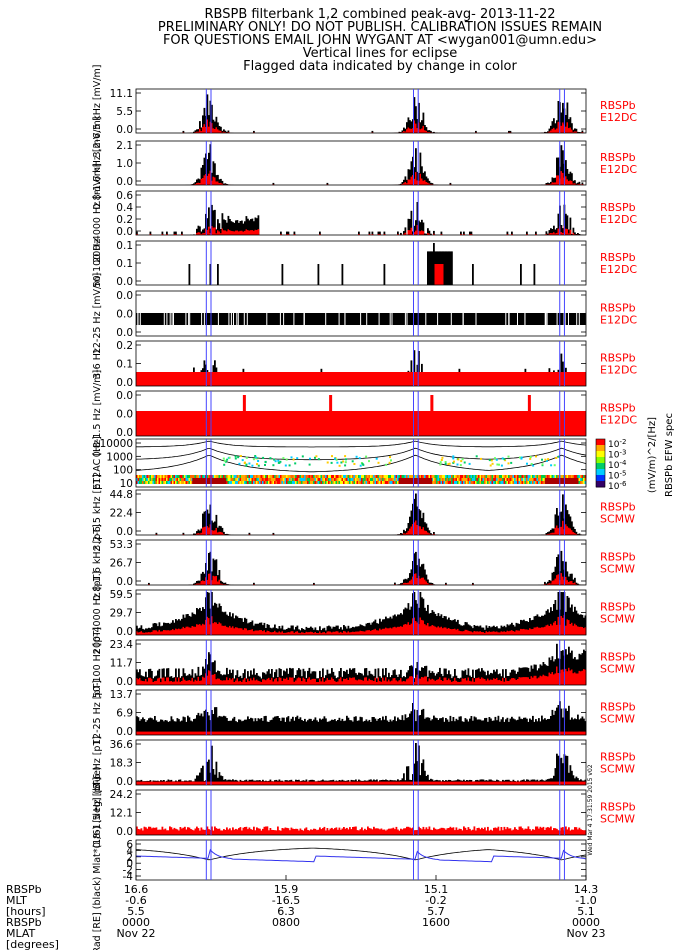 This screenshot has width=700, height=951. Describe the element at coordinates (97, 313) in the screenshot. I see `panel-ylabel: 12-25 Hz [mV/m]` at that location.